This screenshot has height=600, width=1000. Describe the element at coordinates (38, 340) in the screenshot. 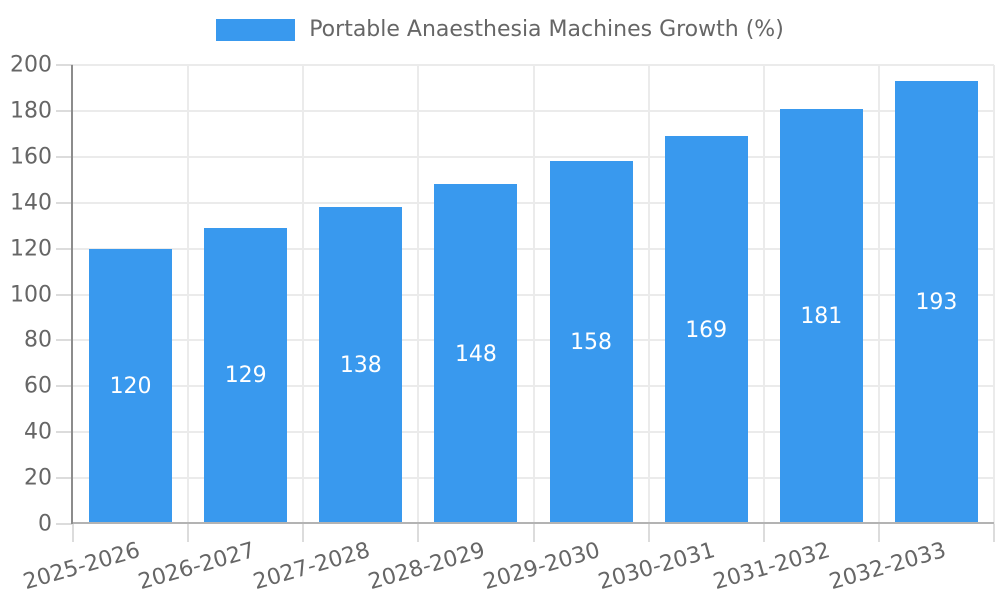

I see `y-axis-label: 80` at that location.